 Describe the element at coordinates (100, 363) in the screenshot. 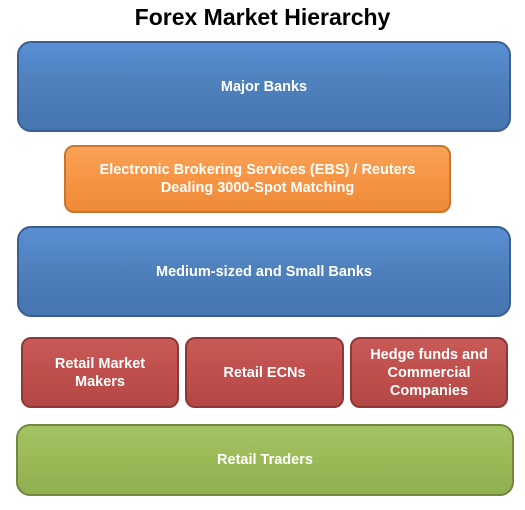

I see `retail-market-makers-label-line1: Retail Market` at that location.